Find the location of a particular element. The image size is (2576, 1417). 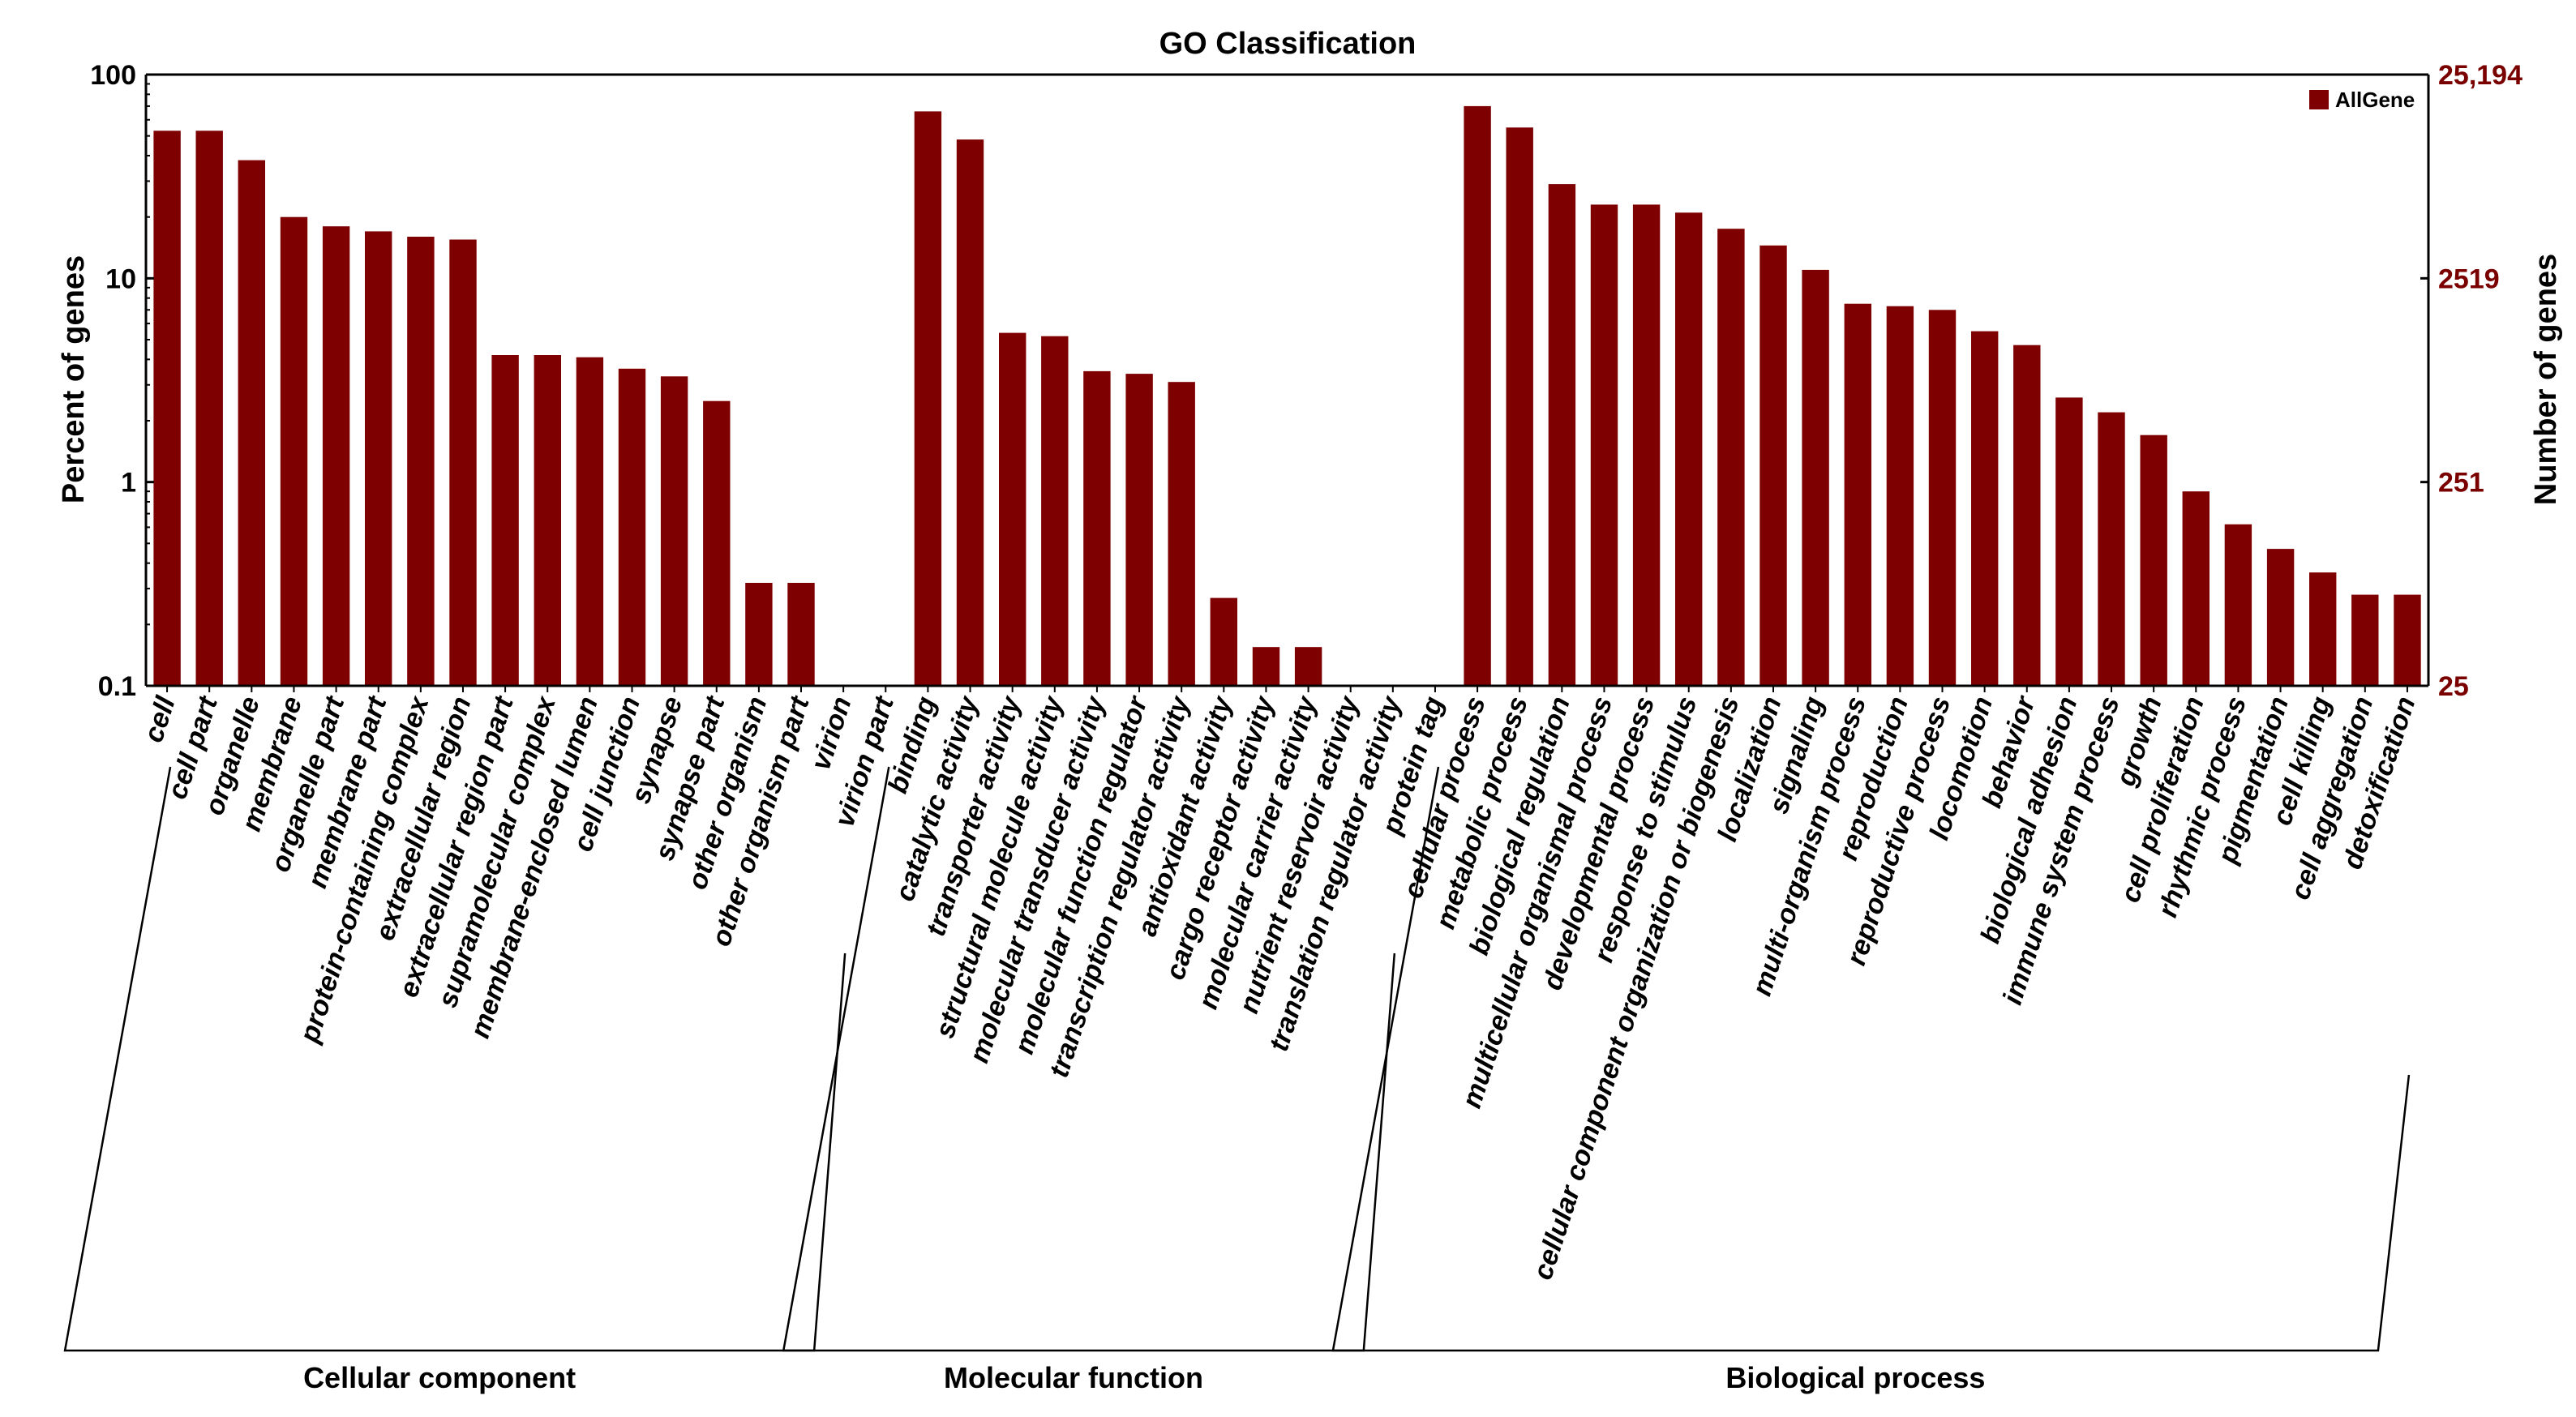

legend-label: AllGene is located at coordinates (2375, 100).